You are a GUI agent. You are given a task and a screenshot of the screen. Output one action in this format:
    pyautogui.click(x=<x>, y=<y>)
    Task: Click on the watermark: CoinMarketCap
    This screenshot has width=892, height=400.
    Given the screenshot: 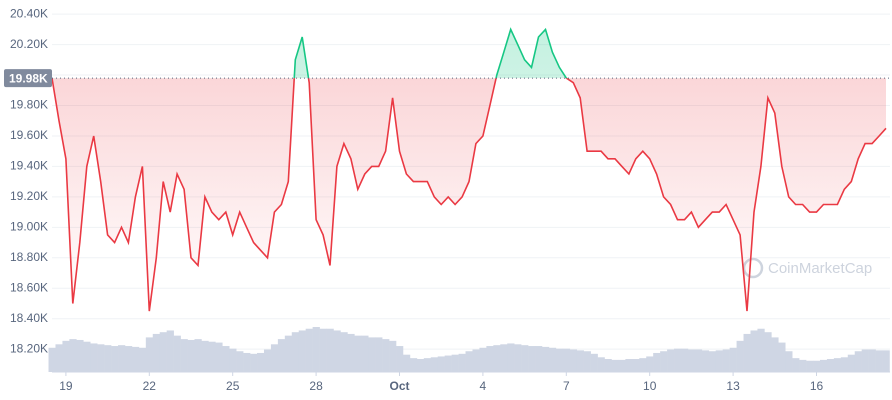 What is the action you would take?
    pyautogui.click(x=807, y=268)
    